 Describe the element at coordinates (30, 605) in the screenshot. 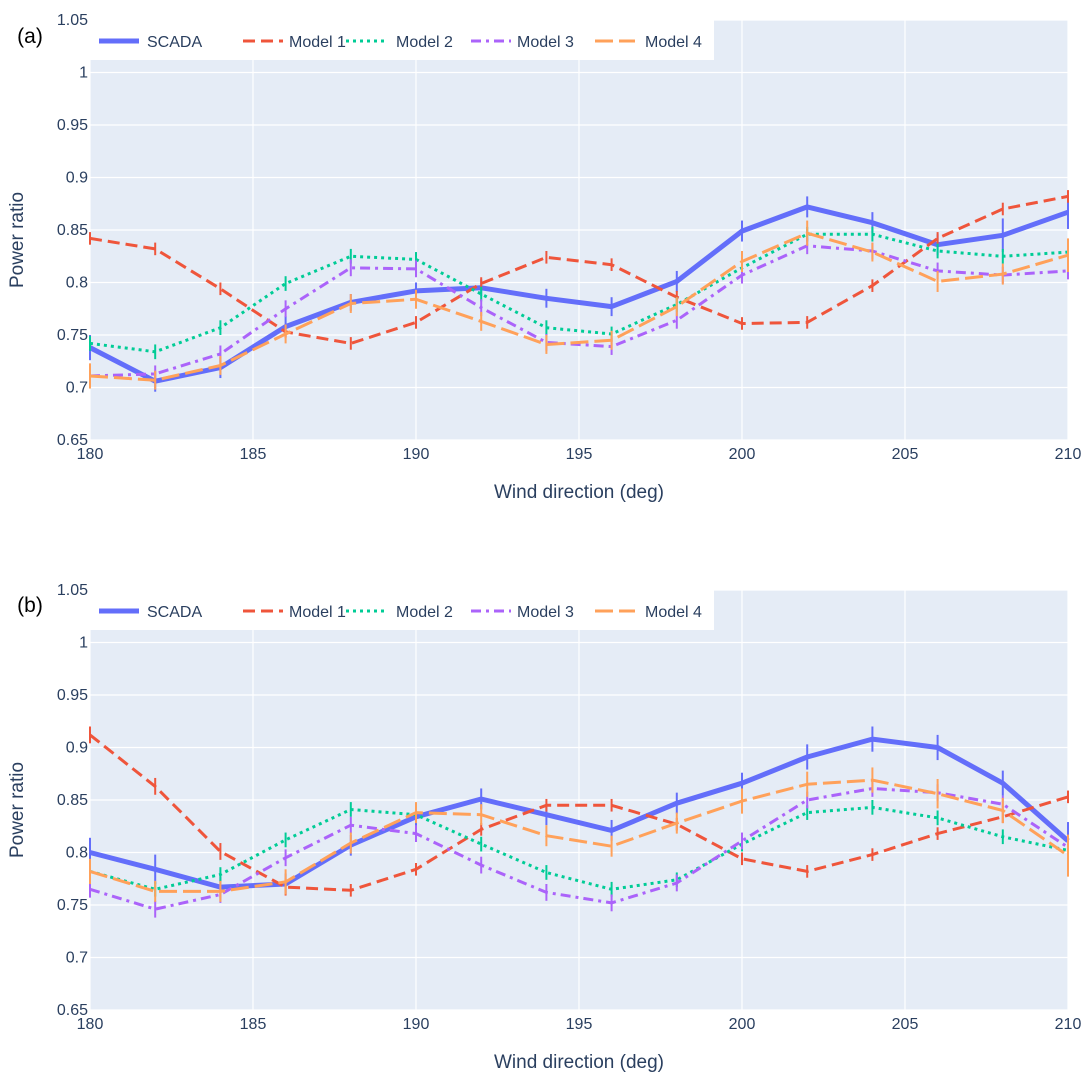

I see `panel-label: (b)` at that location.